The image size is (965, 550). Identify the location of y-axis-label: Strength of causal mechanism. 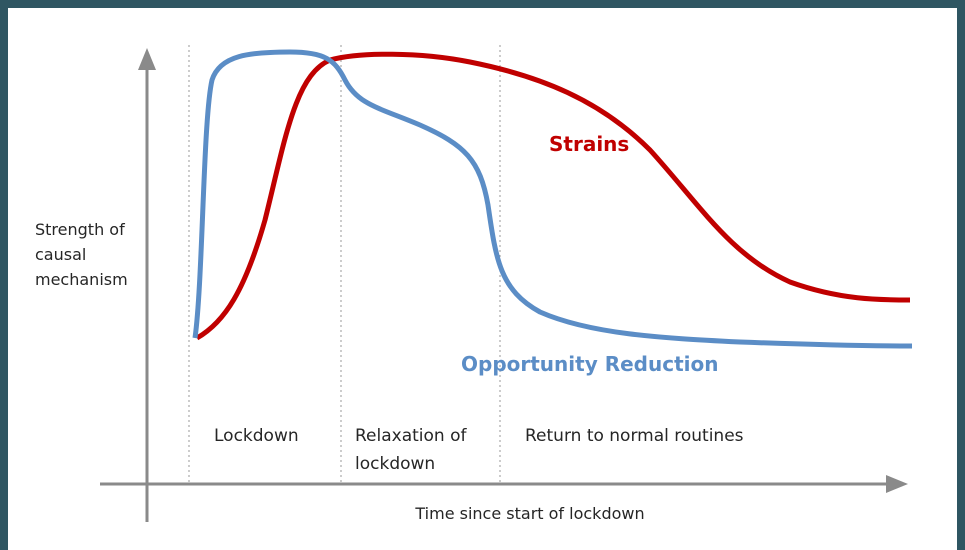
(82, 254).